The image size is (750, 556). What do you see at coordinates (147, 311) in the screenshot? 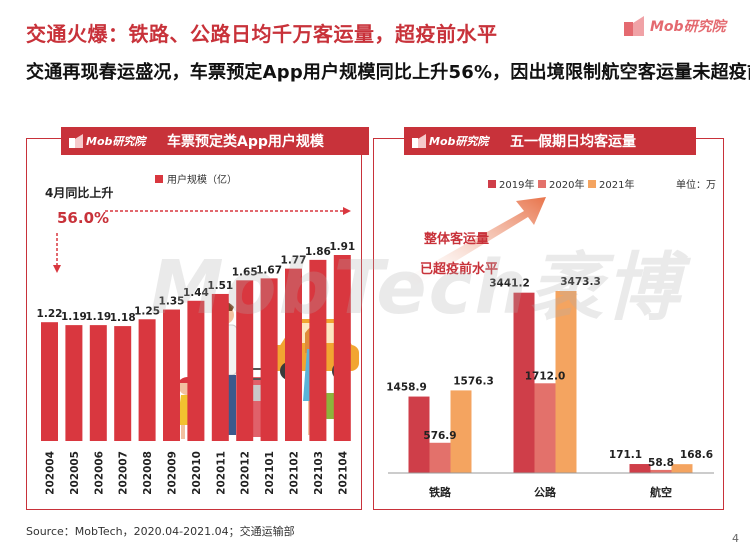
I see `data-label-202008: 1.25` at bounding box center [147, 311].